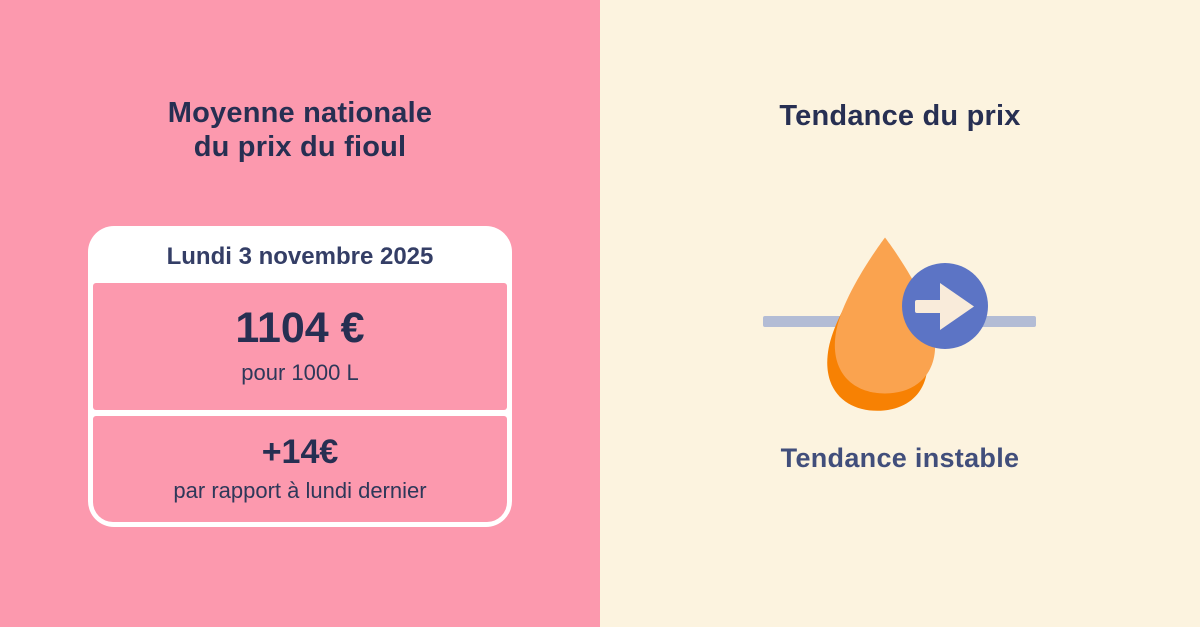 The image size is (1200, 627). Describe the element at coordinates (300, 130) in the screenshot. I see `left-panel-title: Moyenne nationale du prix du fioul` at that location.